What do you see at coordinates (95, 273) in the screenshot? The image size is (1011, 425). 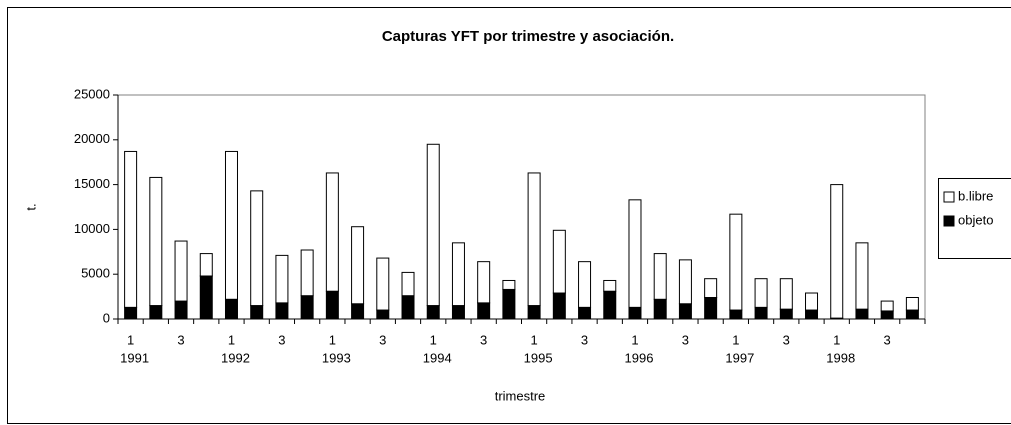 I see `y-tick-label: 5000` at bounding box center [95, 273].